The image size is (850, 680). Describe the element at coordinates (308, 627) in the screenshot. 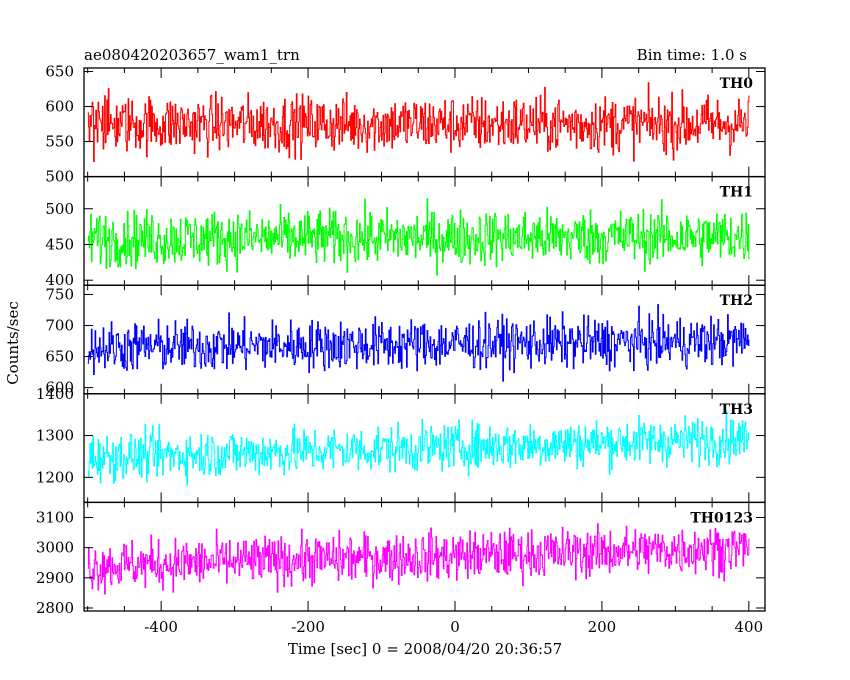

I see `x-tick-label: -200` at that location.